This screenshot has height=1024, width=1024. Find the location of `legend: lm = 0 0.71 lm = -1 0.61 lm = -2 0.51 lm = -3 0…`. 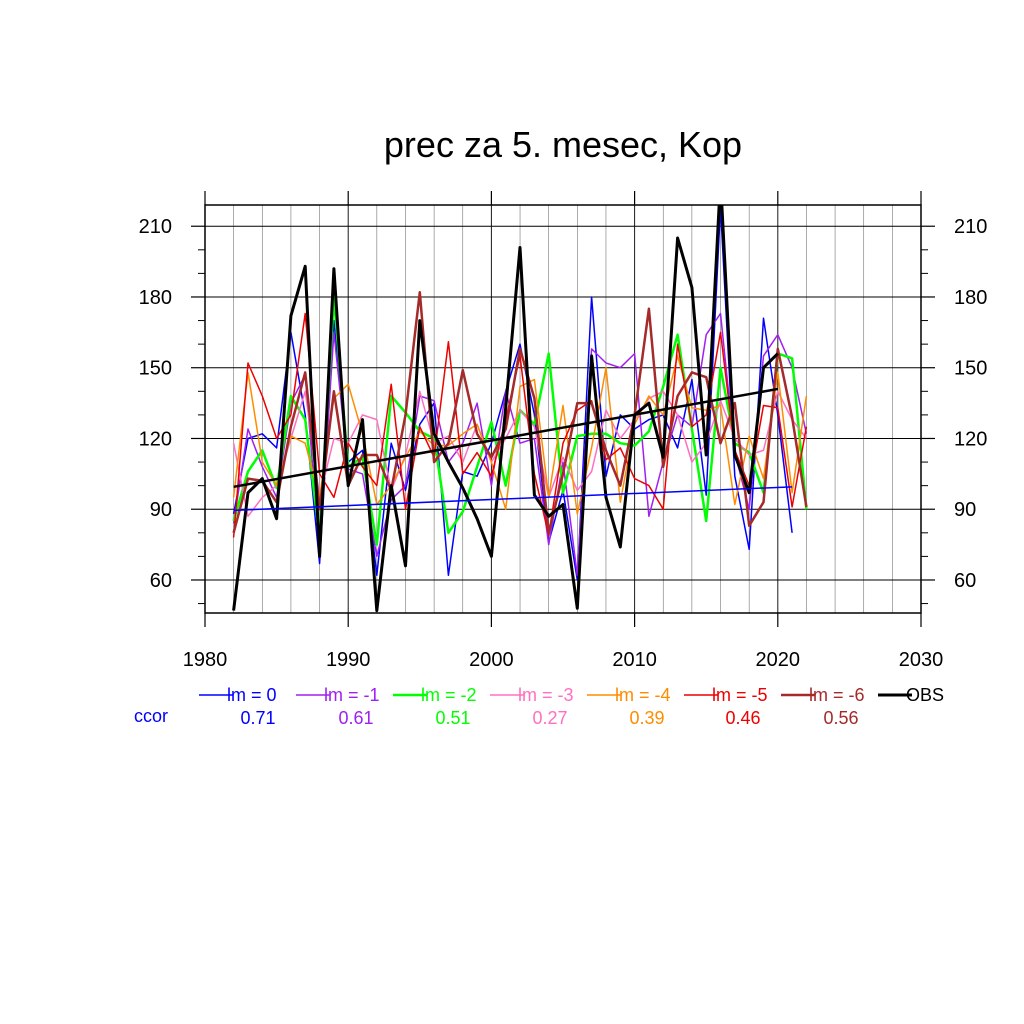

legend: lm = 0 0.71 lm = -1 0.61 lm = -2 0.51 lm = -3 0… is located at coordinates (539, 706).